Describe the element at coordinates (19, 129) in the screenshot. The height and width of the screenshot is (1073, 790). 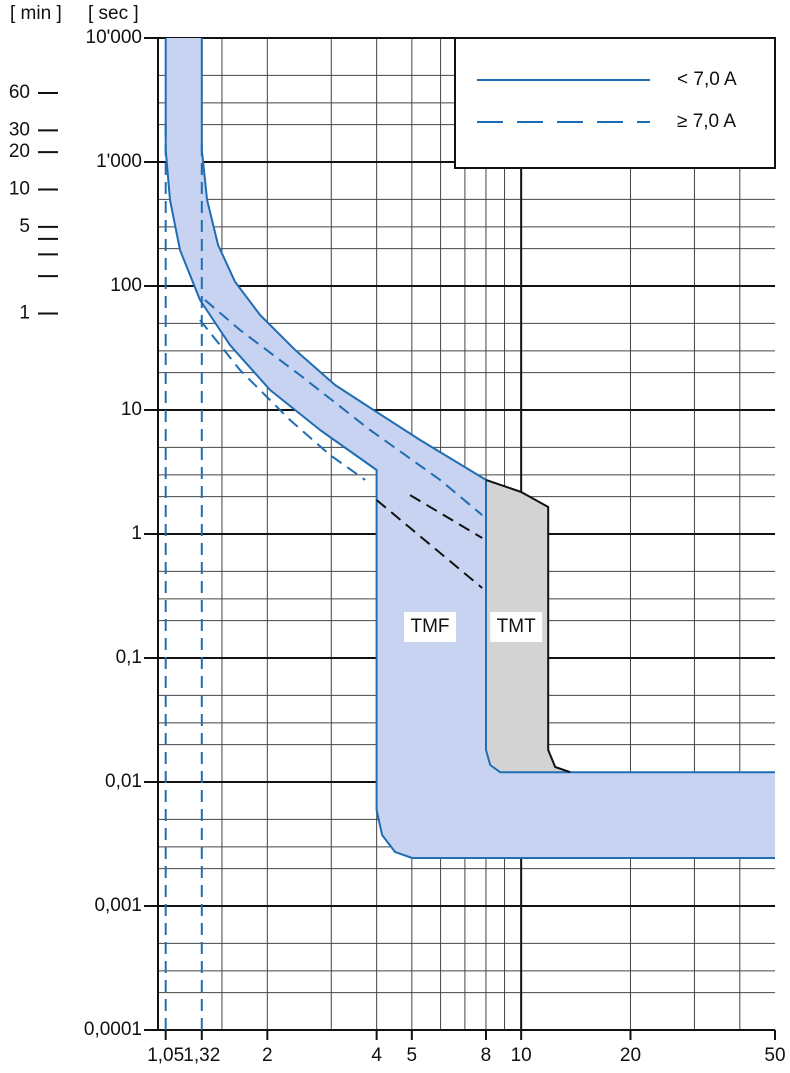
I see `minute-tick-label: 30` at that location.